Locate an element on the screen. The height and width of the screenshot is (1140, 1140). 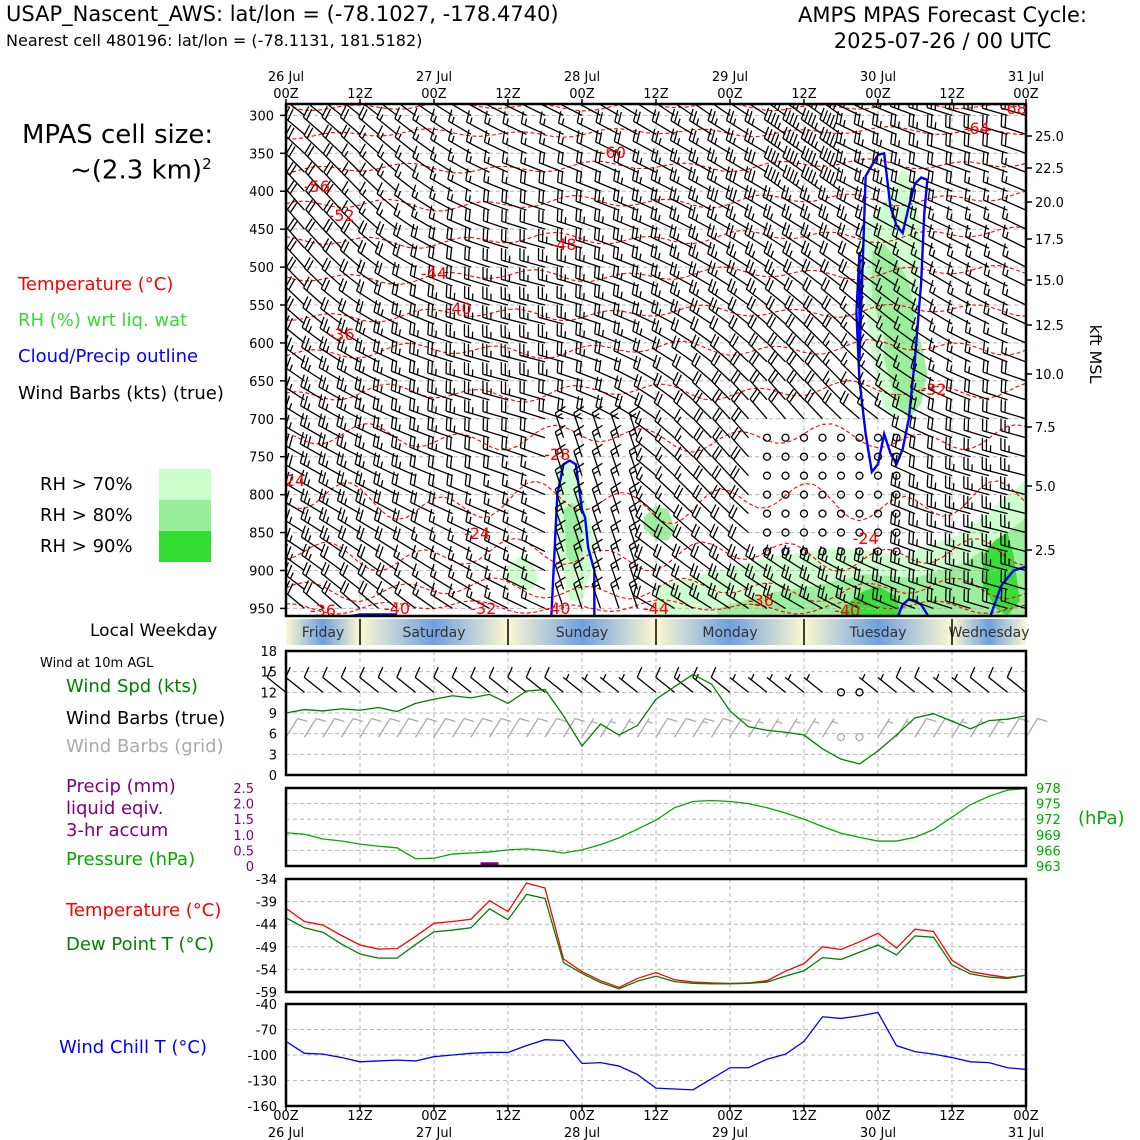
height-tick-label: 25.0 is located at coordinates (1049, 137).